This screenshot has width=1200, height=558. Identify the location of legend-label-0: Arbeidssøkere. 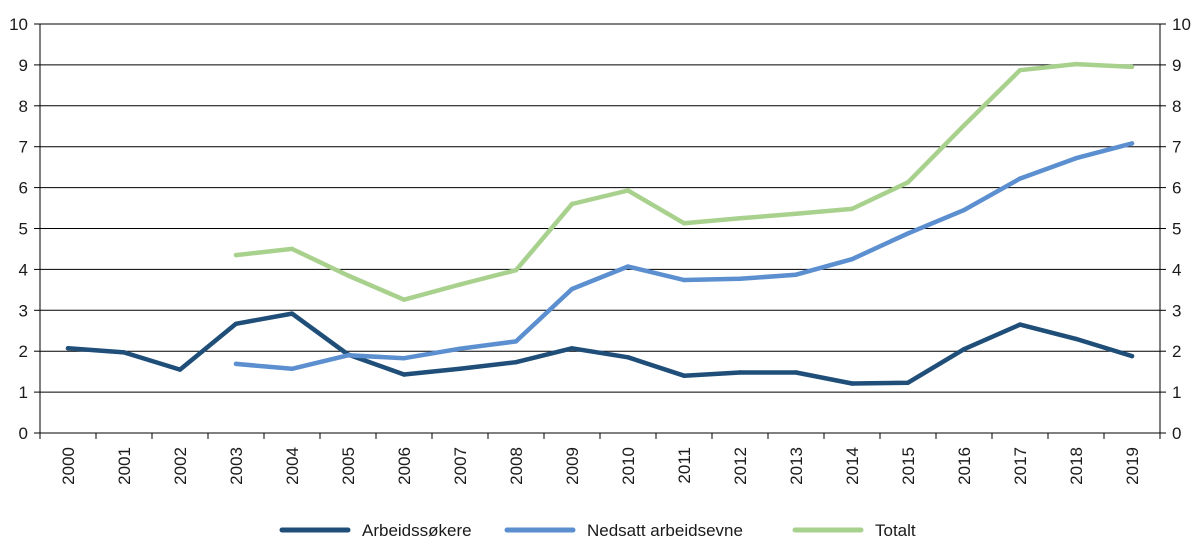
(417, 530).